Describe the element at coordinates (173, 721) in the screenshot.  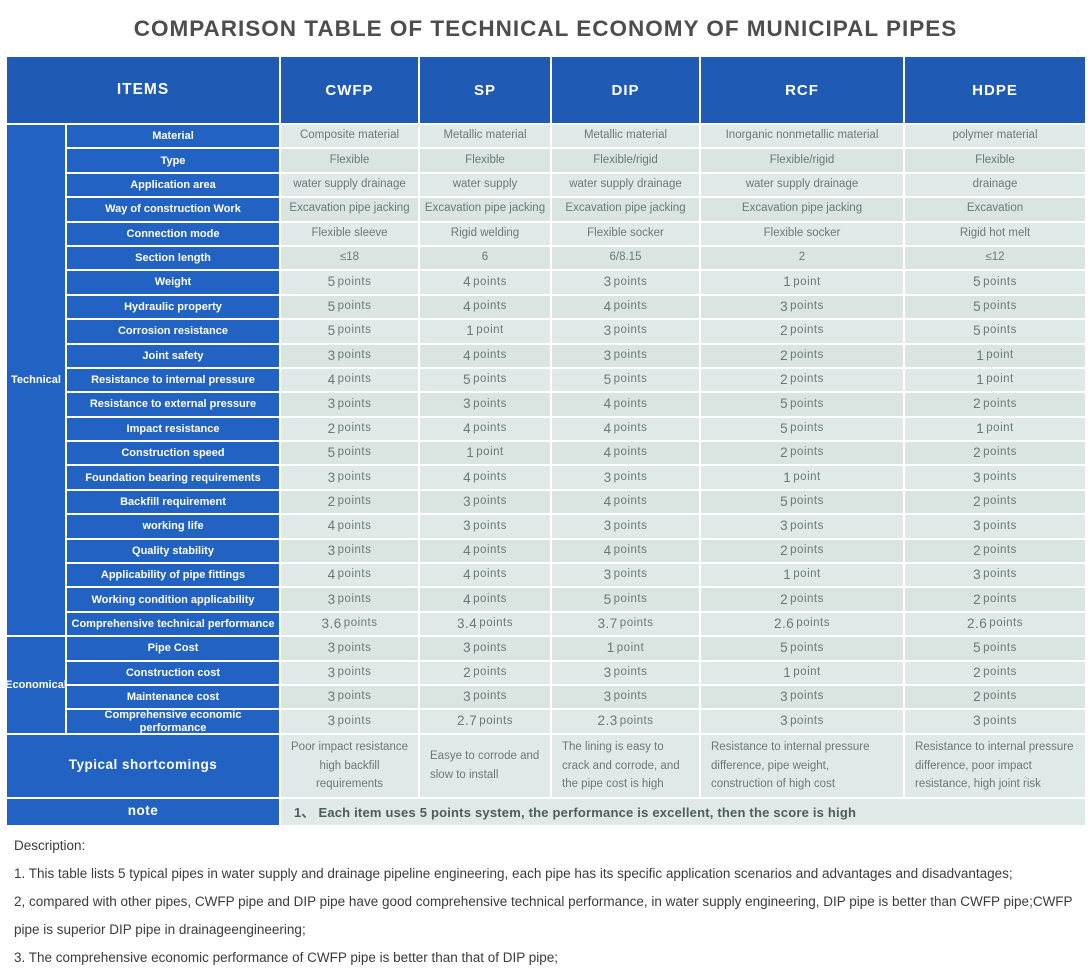
I see `row-label: Comprehensive economic performance` at that location.